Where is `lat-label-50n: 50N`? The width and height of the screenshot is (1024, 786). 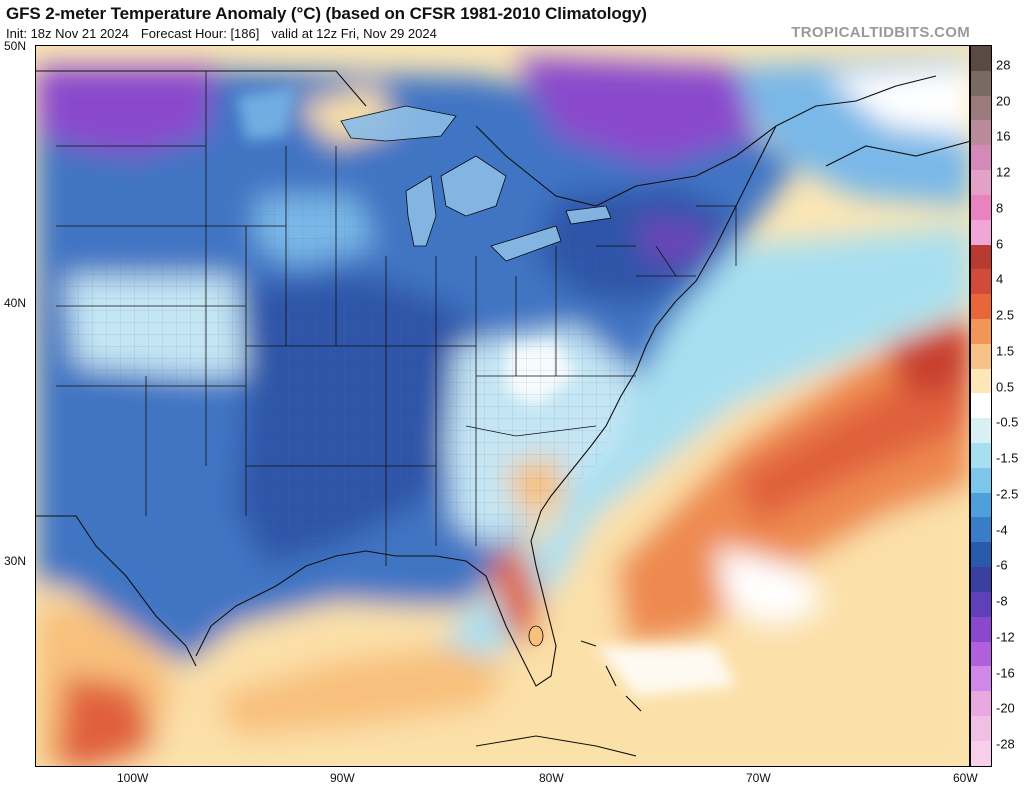 lat-label-50n: 50N is located at coordinates (15, 46).